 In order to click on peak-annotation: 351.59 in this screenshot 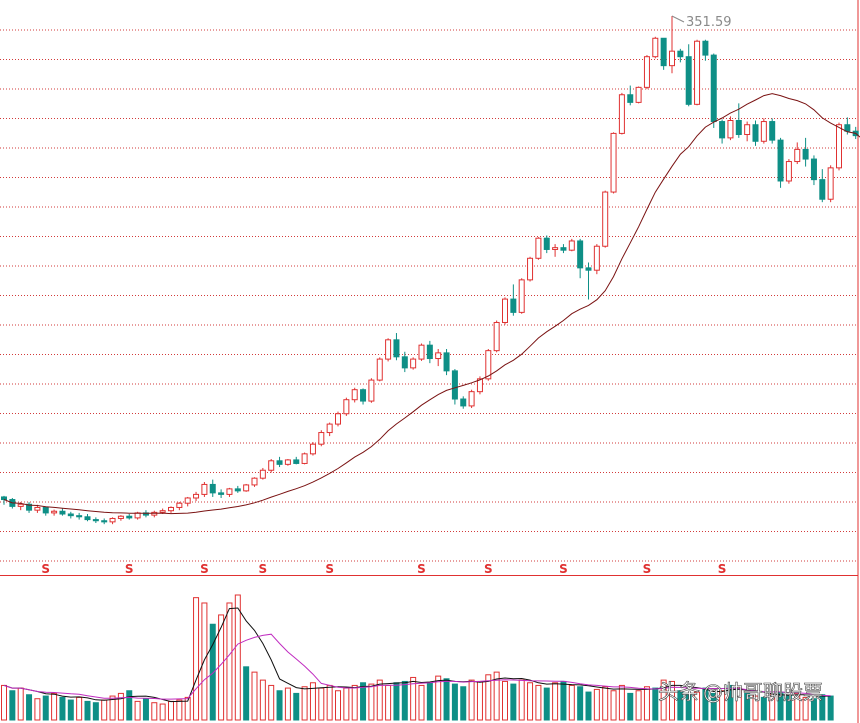, I will do `click(701, 22)`.